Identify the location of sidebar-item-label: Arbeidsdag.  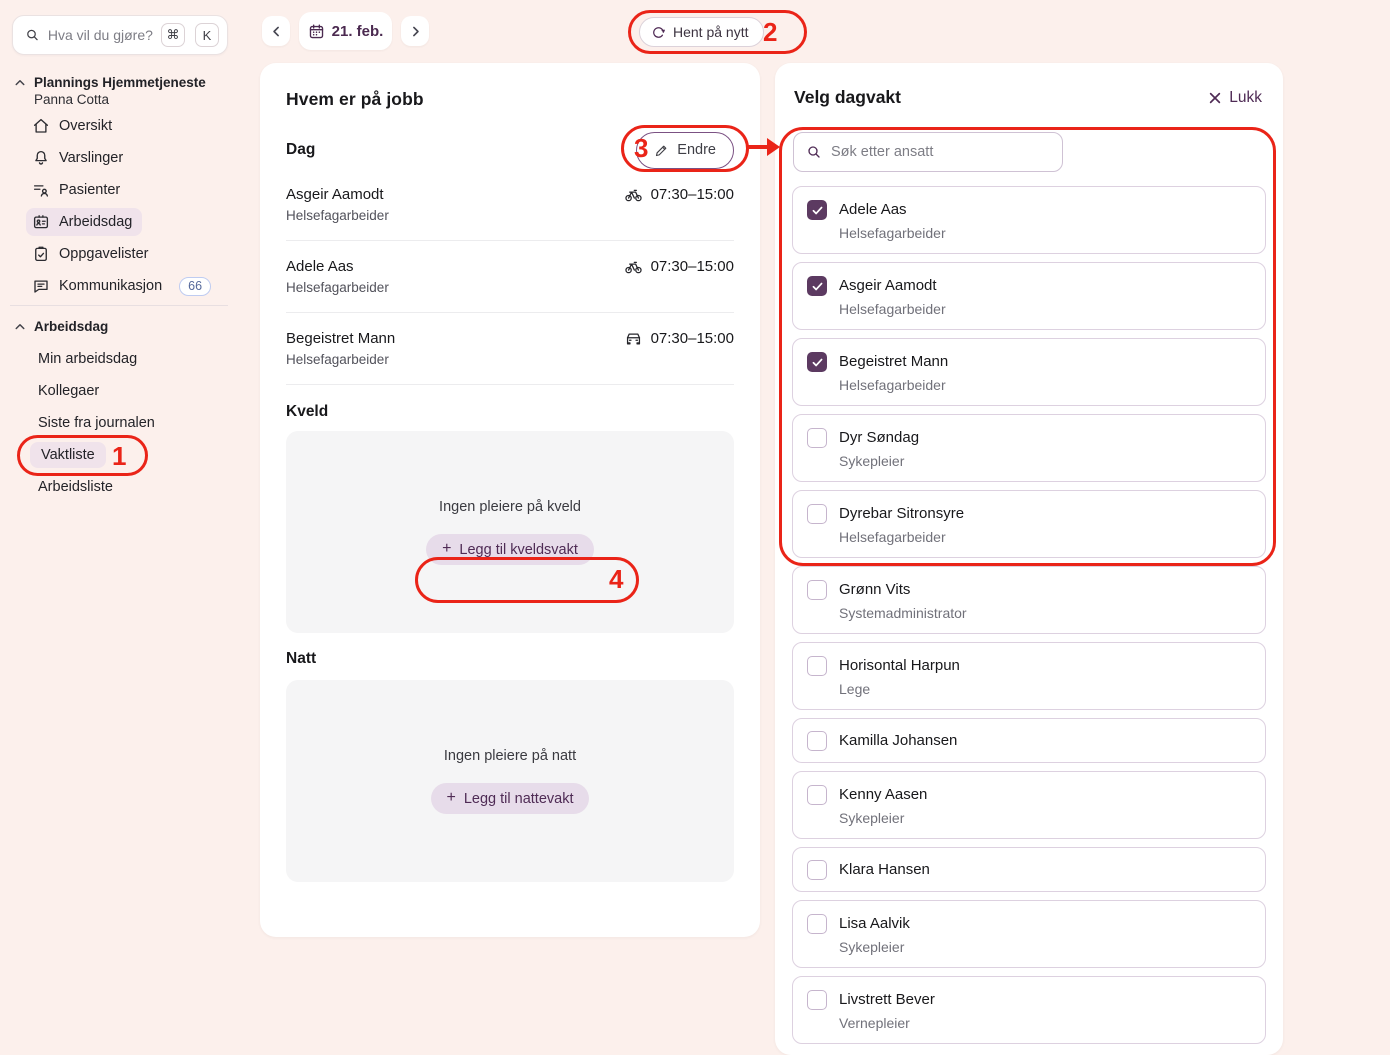
(96, 222).